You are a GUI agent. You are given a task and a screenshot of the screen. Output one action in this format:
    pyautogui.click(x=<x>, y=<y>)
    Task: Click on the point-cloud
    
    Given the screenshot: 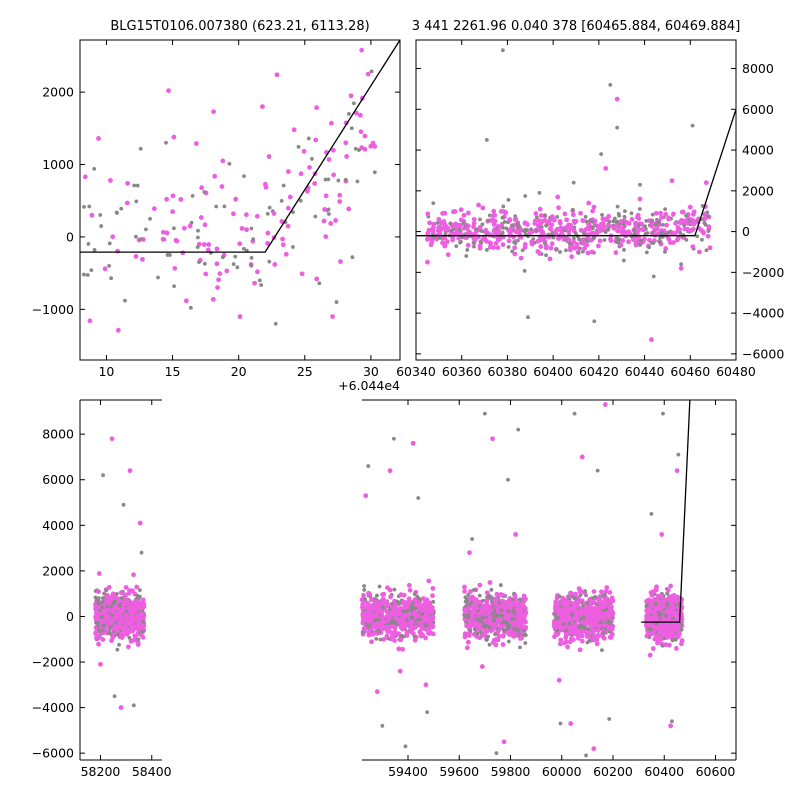 What is the action you would take?
    pyautogui.click(x=569, y=233)
    